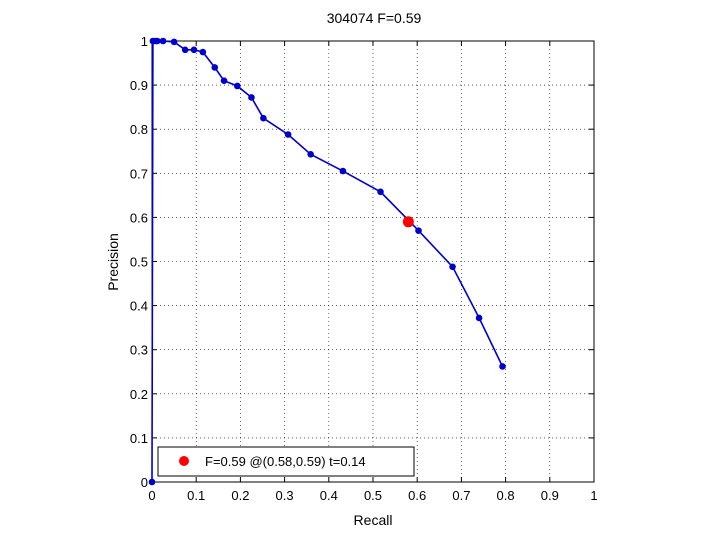 The width and height of the screenshot is (720, 540). I want to click on y-tick-label: 0.8, so click(139, 129).